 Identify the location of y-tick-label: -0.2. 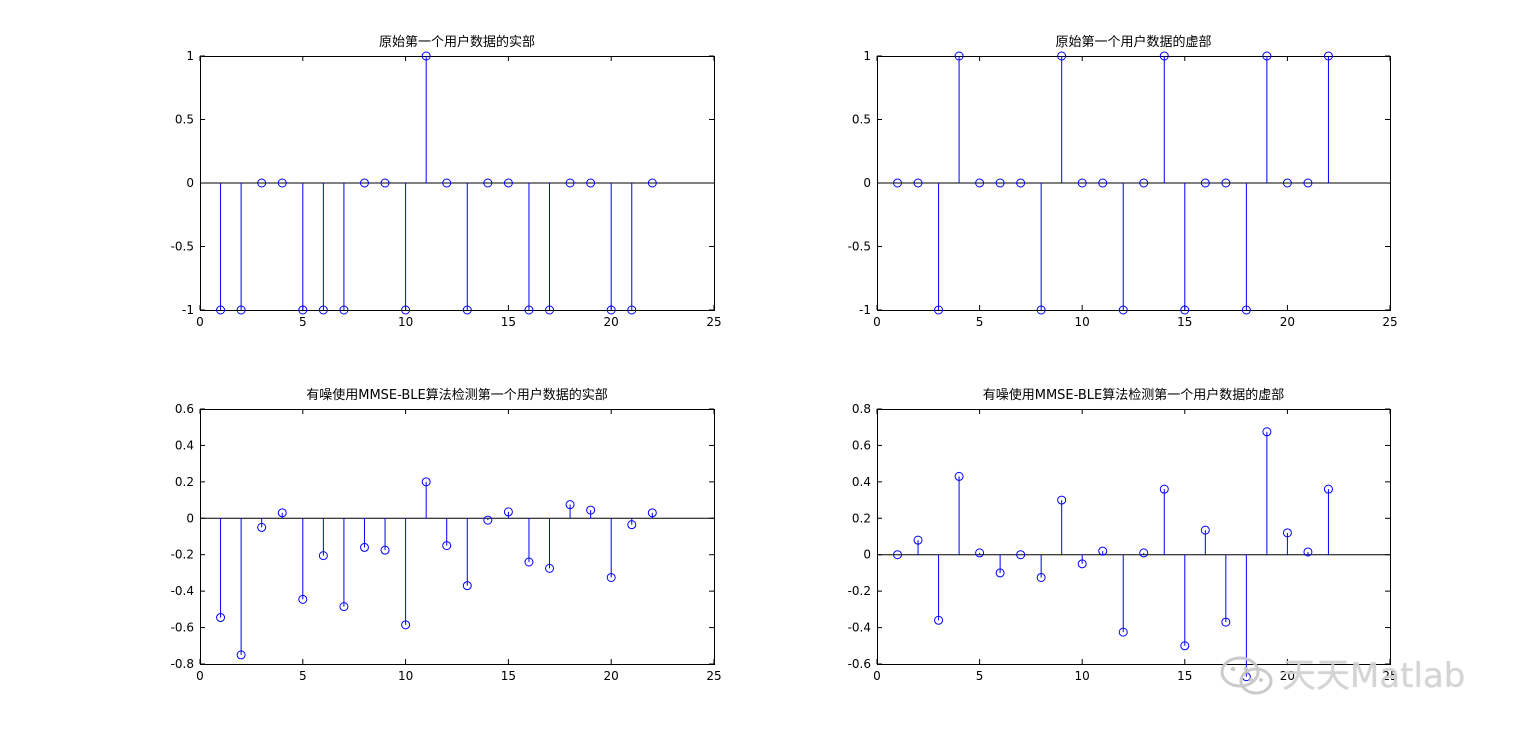
(182, 555).